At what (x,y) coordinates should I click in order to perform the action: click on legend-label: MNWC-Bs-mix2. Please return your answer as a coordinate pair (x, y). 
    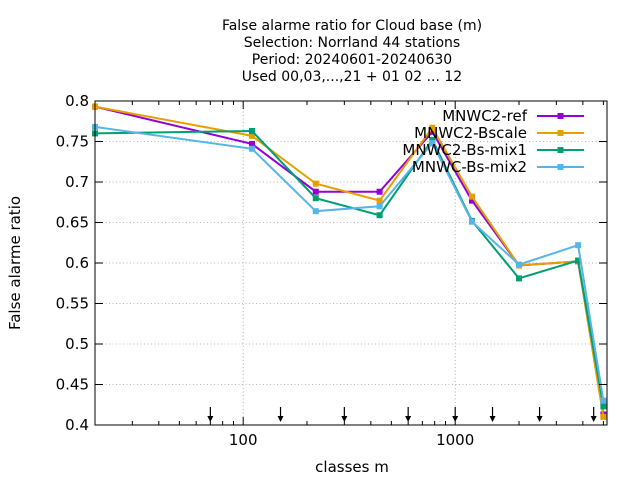
    Looking at the image, I should click on (469, 167).